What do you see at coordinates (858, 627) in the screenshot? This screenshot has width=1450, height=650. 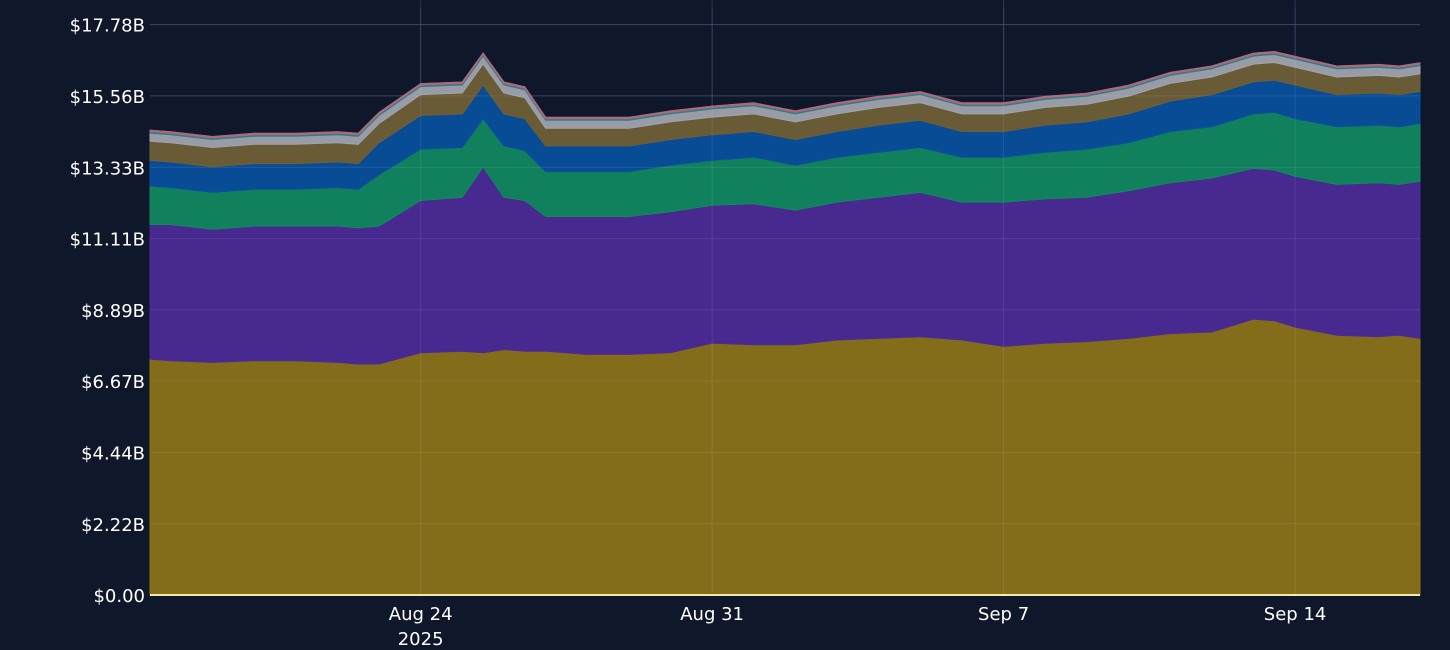 I see `x-axis-tick-labels: Aug 24 2025 Aug 31 Sep 7 Sep 14` at bounding box center [858, 627].